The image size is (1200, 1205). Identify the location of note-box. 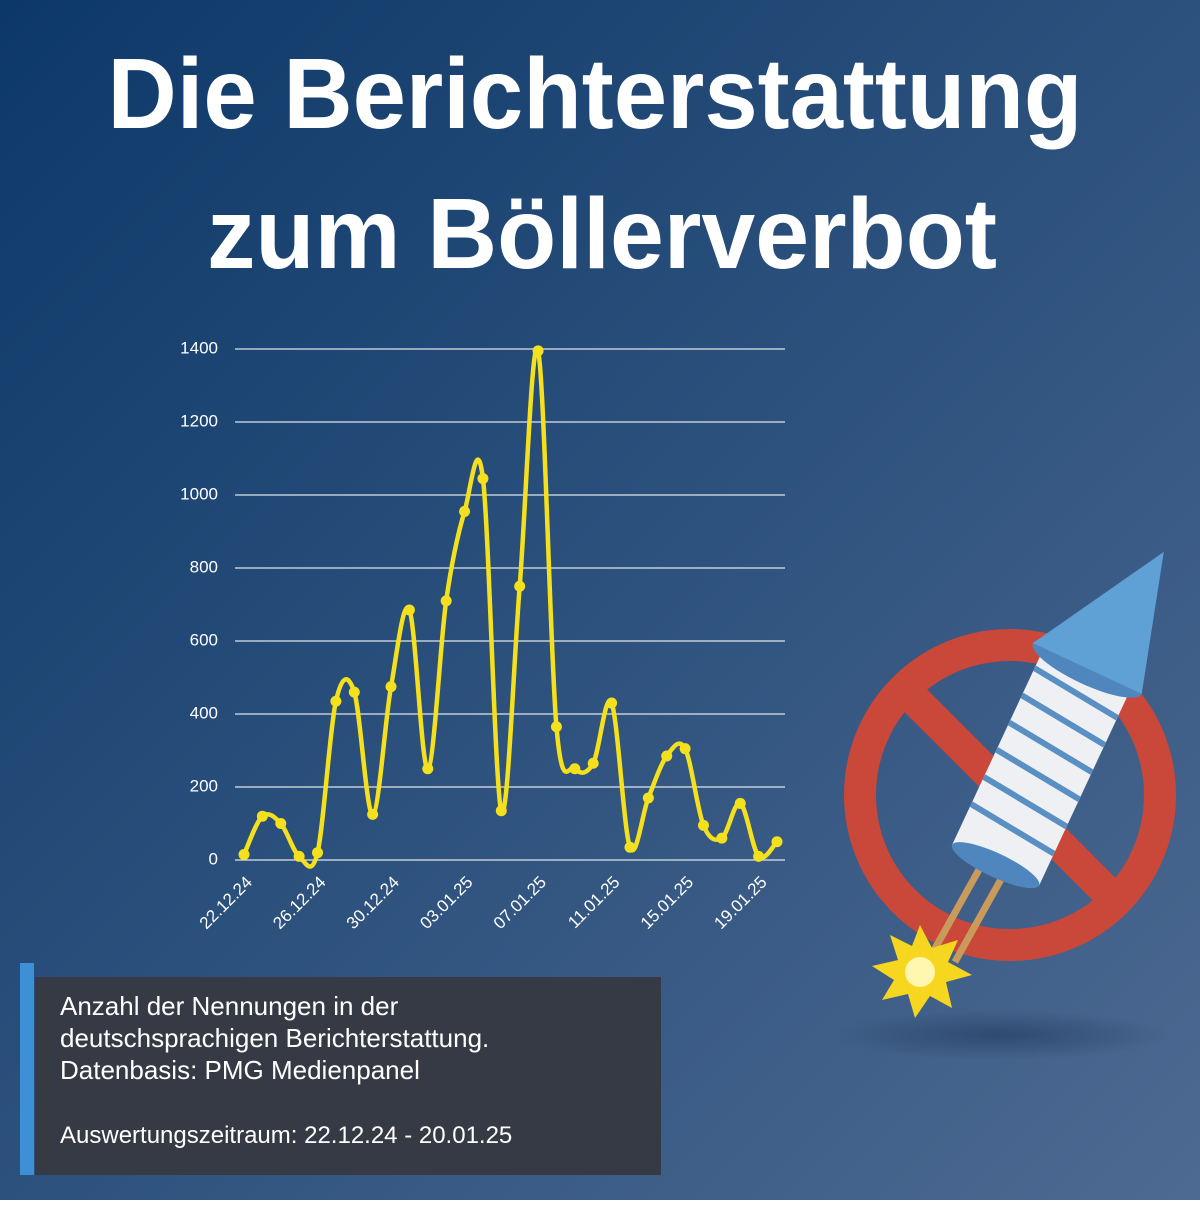
(348, 1076).